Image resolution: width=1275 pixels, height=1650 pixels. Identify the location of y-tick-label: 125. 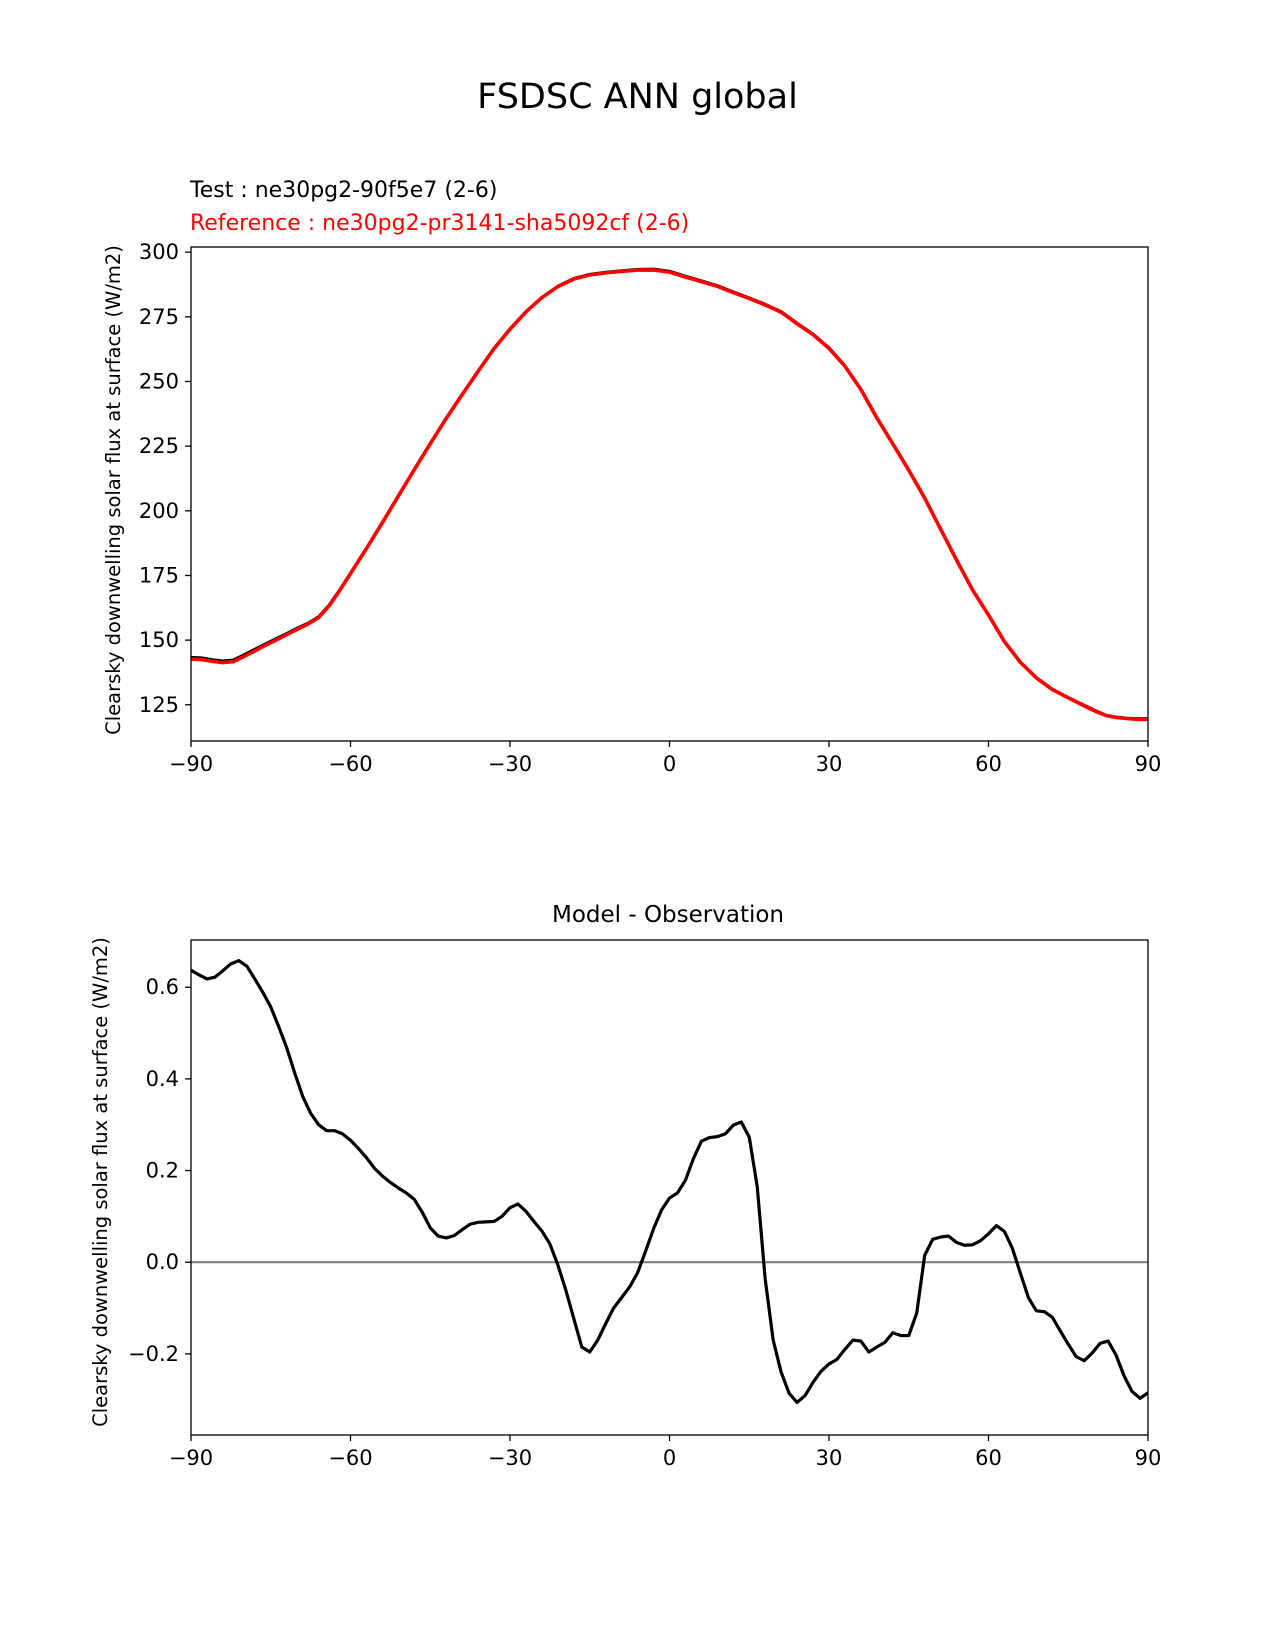
(159, 705).